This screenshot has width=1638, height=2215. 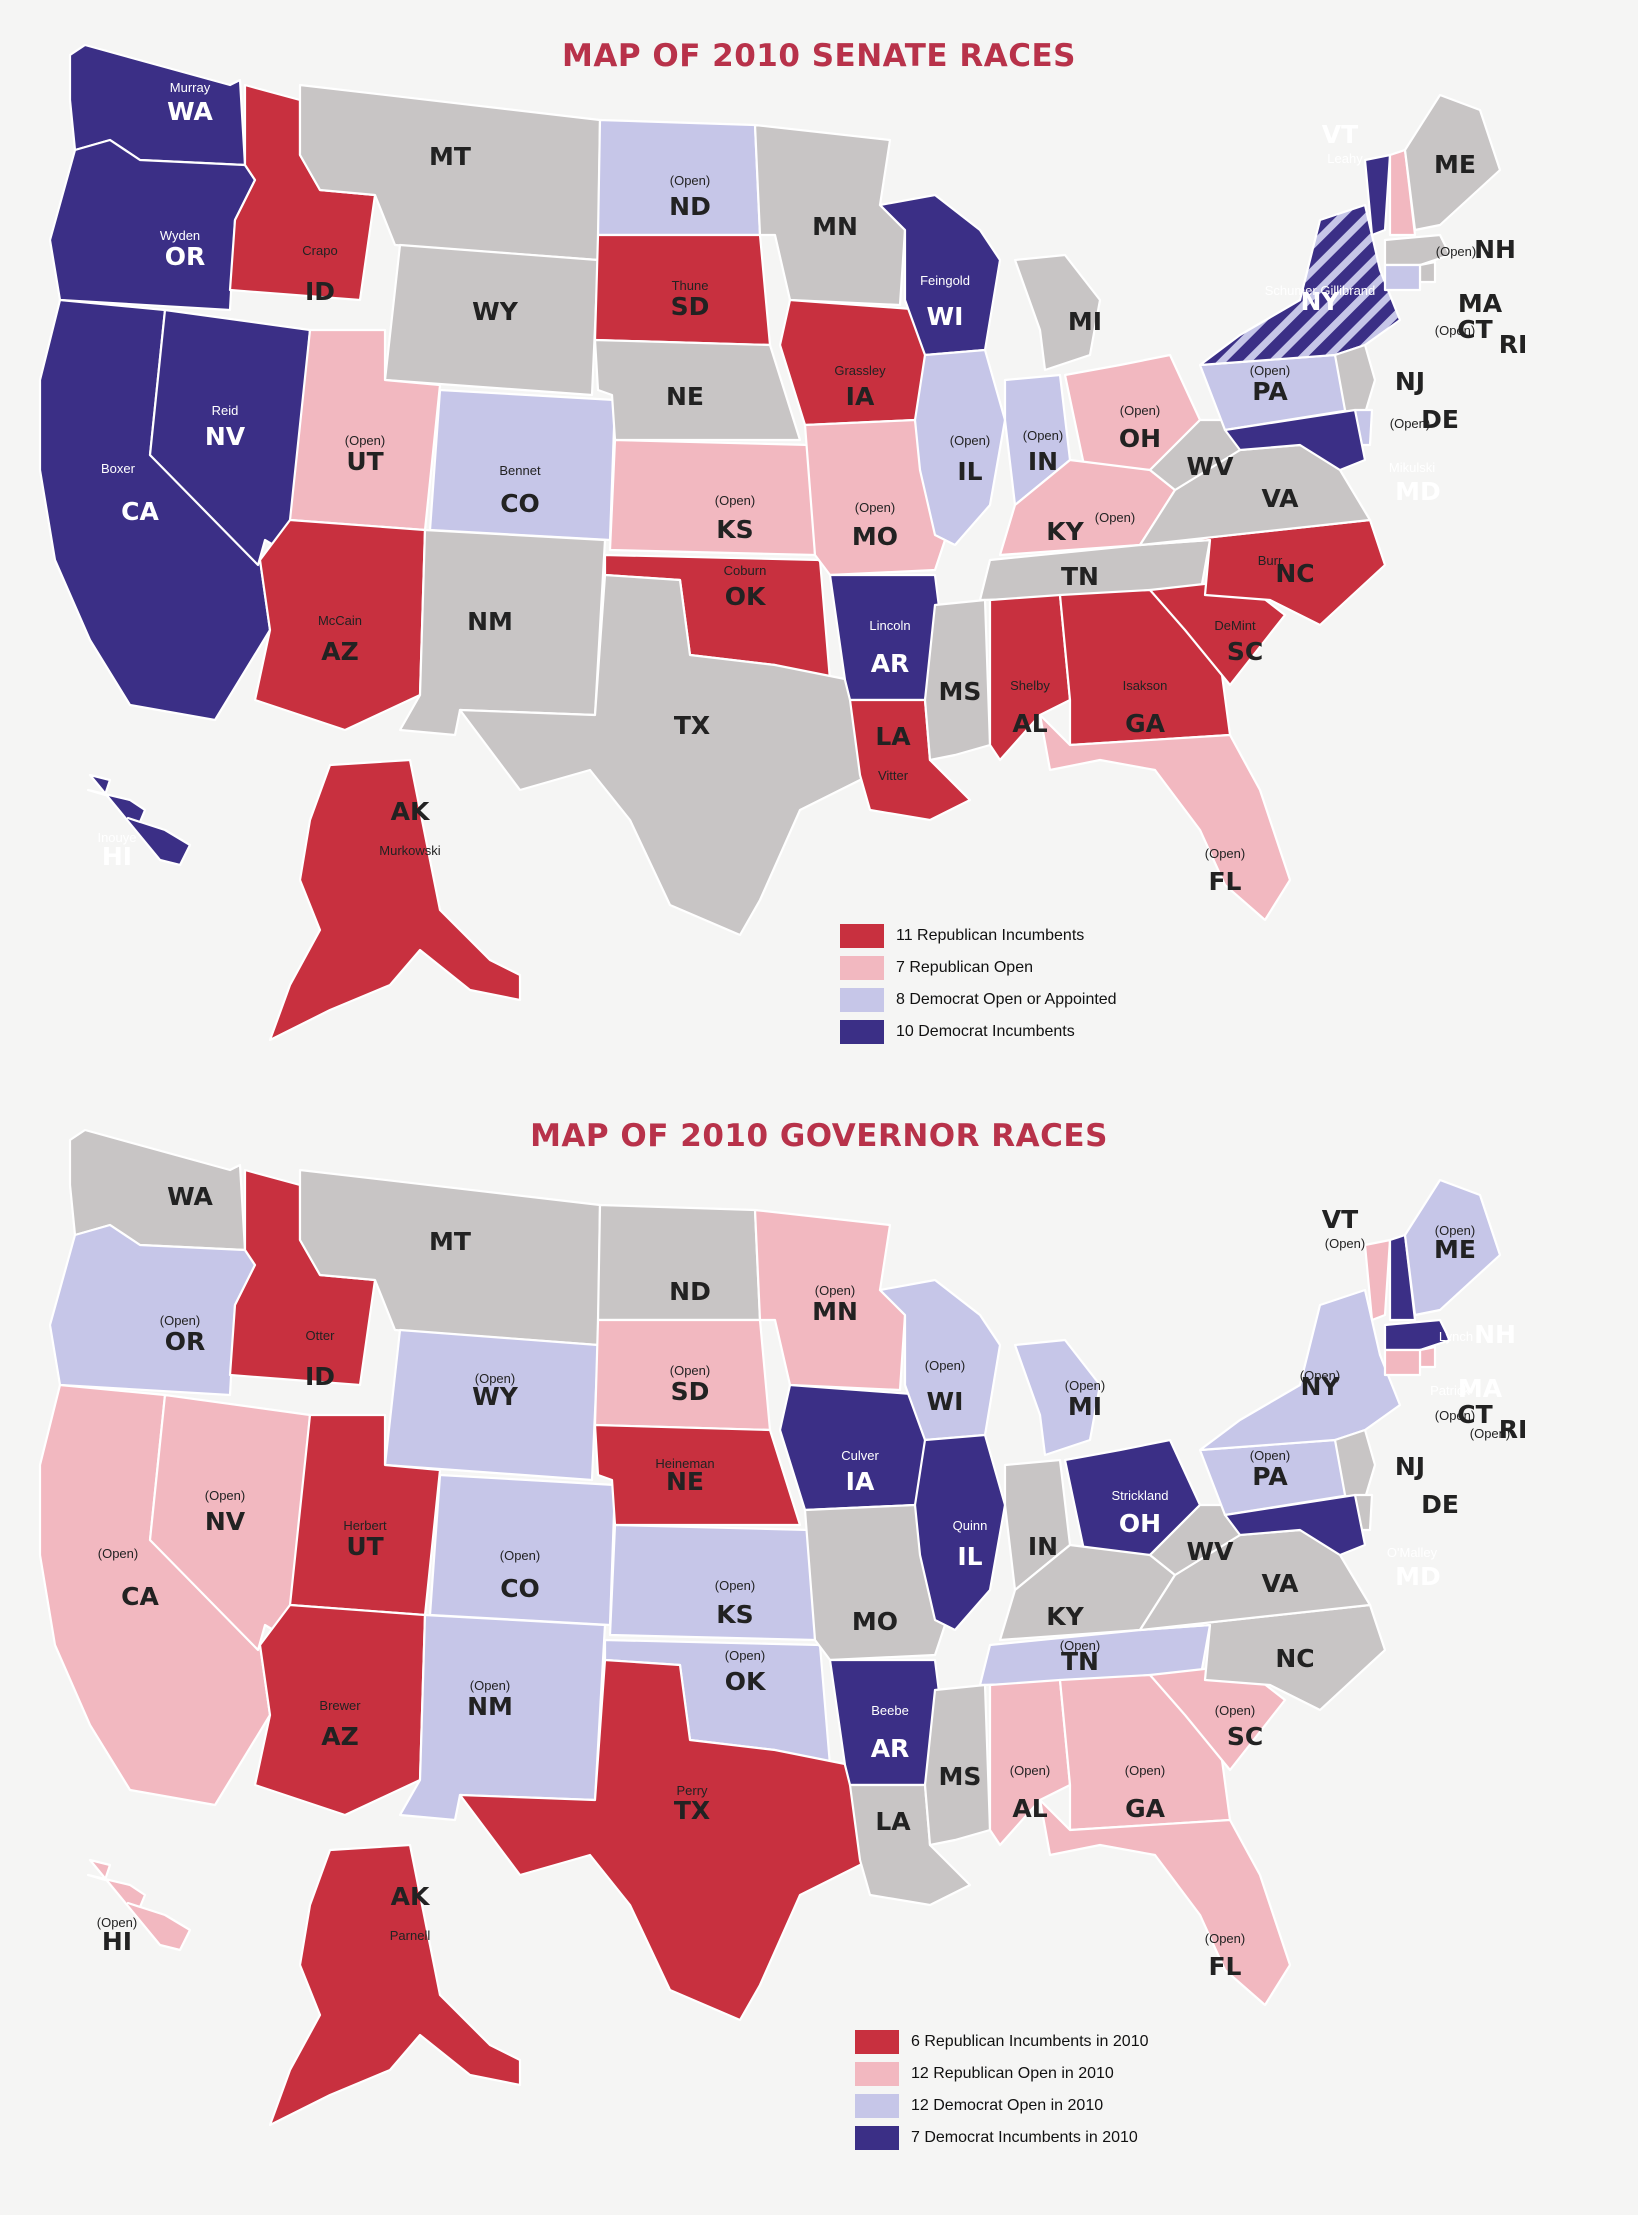 I want to click on state-note-ok: Coburn, so click(x=745, y=570).